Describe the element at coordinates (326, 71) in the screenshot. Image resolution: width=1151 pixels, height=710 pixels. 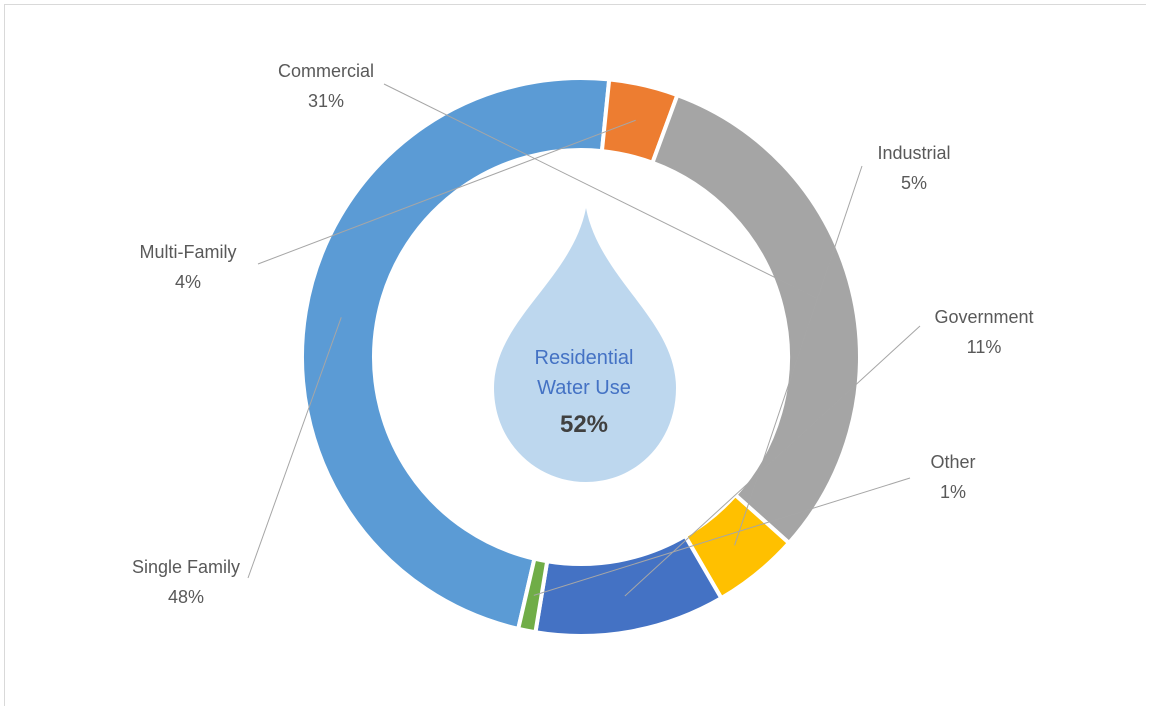
I see `label-commercial-name: Commercial` at that location.